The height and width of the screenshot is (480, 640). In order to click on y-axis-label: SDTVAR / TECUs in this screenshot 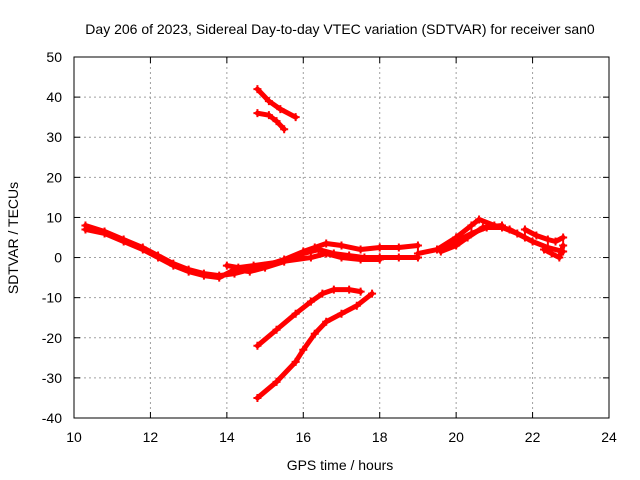, I will do `click(13, 238)`.